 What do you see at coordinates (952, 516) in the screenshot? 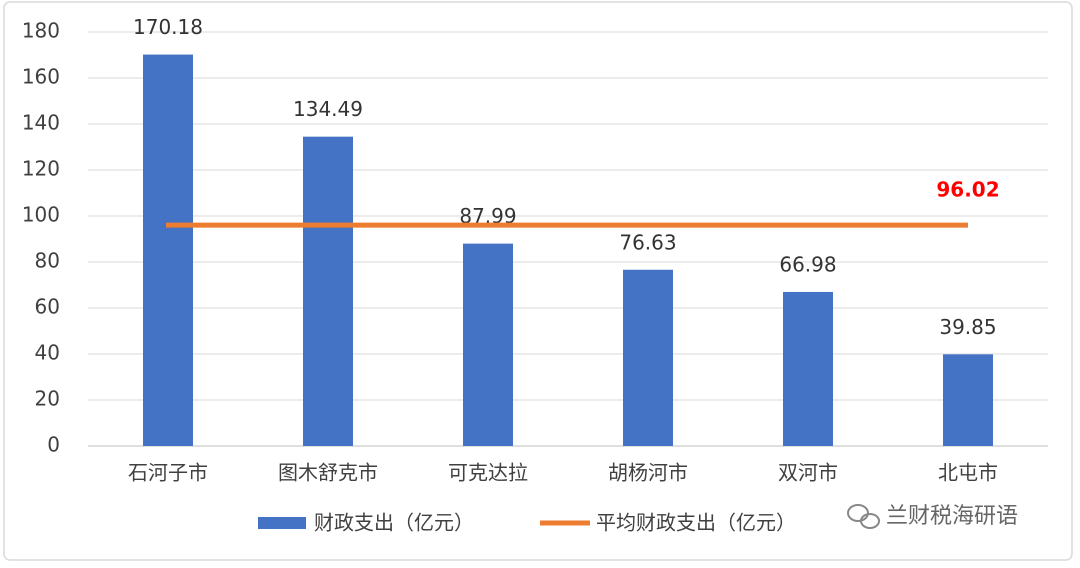
I see `watermark: 兰财税海研语` at bounding box center [952, 516].